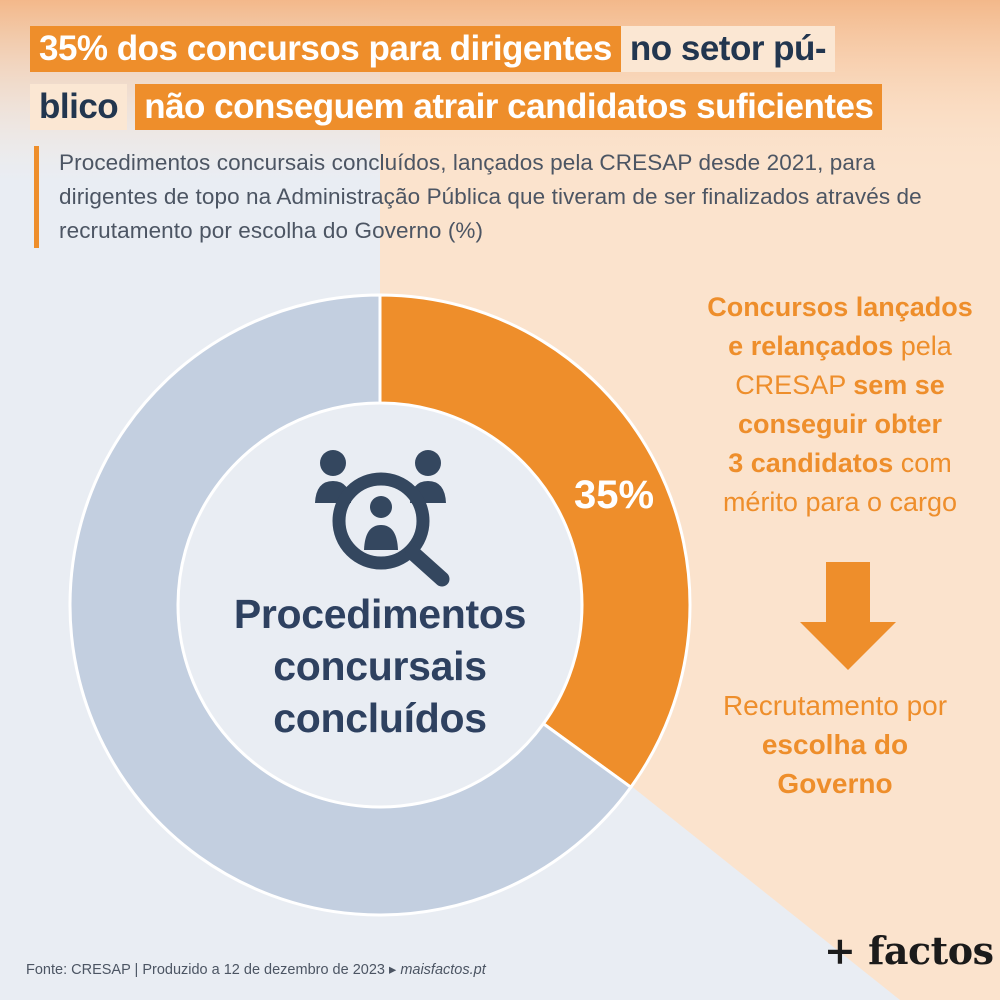  What do you see at coordinates (909, 950) in the screenshot?
I see `factos-logo: + factos` at bounding box center [909, 950].